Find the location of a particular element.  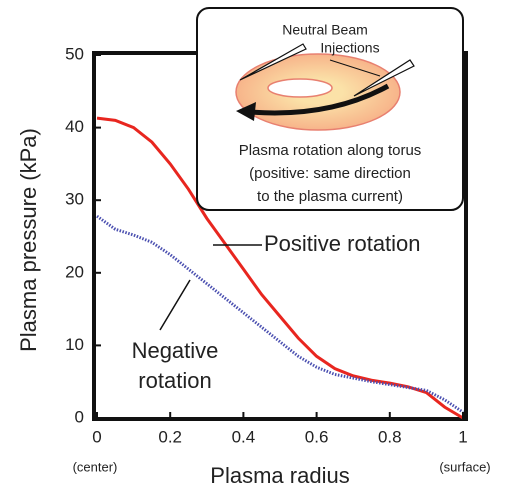

y-tick-label: 10 is located at coordinates (74, 344).